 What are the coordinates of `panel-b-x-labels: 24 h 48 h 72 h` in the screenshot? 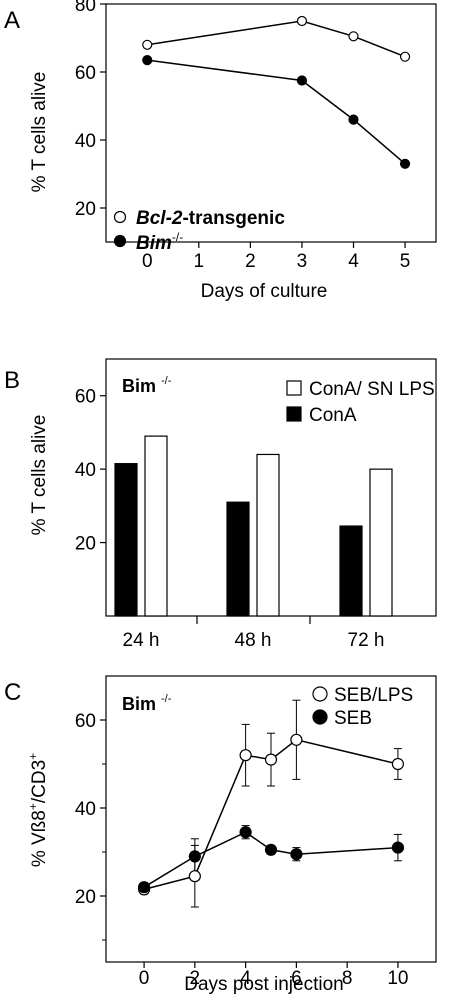 It's located at (254, 633).